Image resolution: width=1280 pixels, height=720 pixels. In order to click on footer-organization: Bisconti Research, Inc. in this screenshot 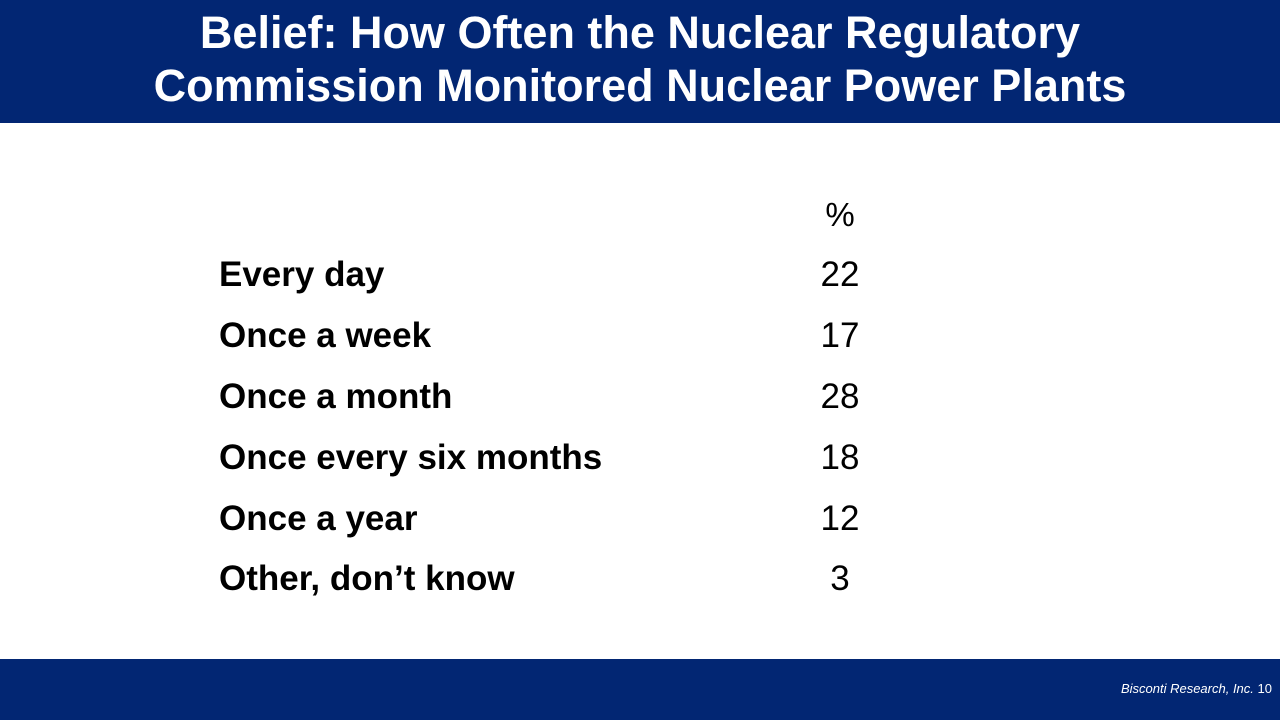, I will do `click(1187, 688)`.